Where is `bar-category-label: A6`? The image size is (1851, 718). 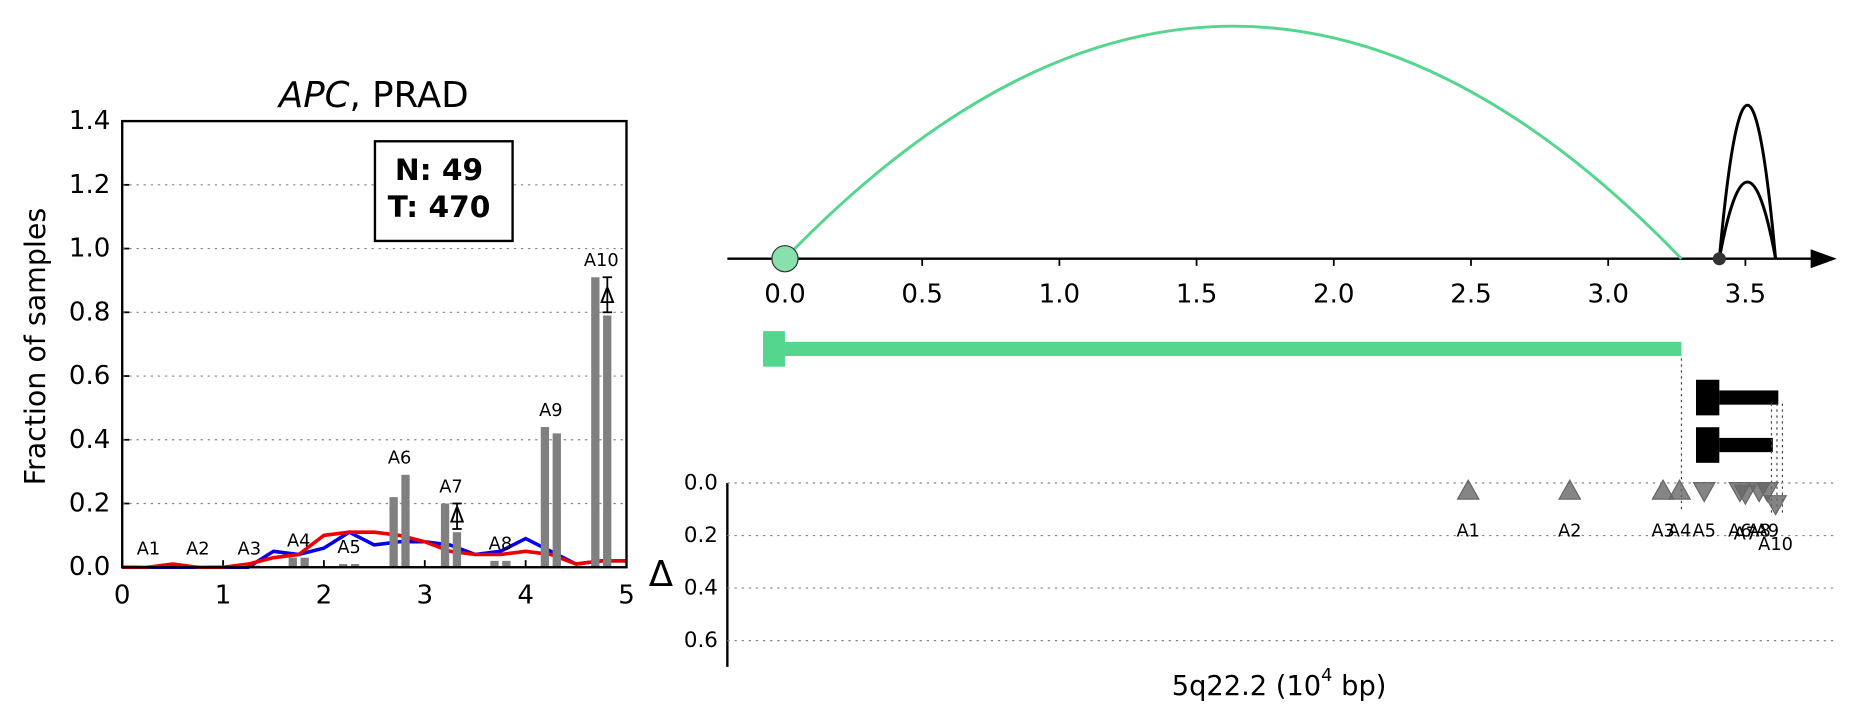 bar-category-label: A6 is located at coordinates (399, 458).